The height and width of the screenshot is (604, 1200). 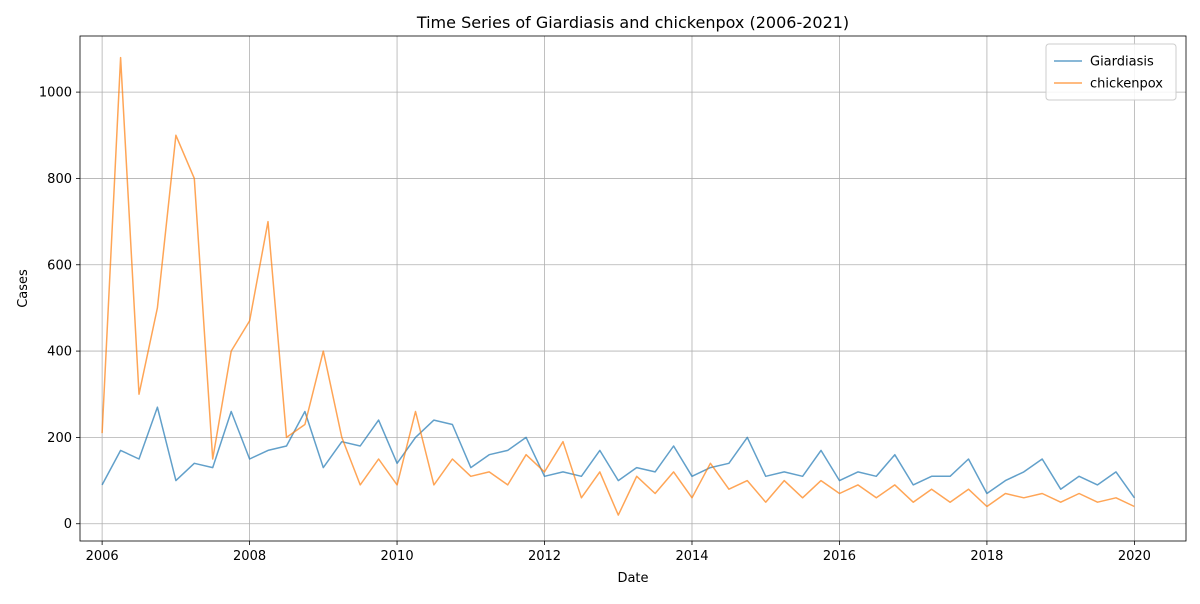 I want to click on x-tick-label: 2012, so click(x=544, y=556).